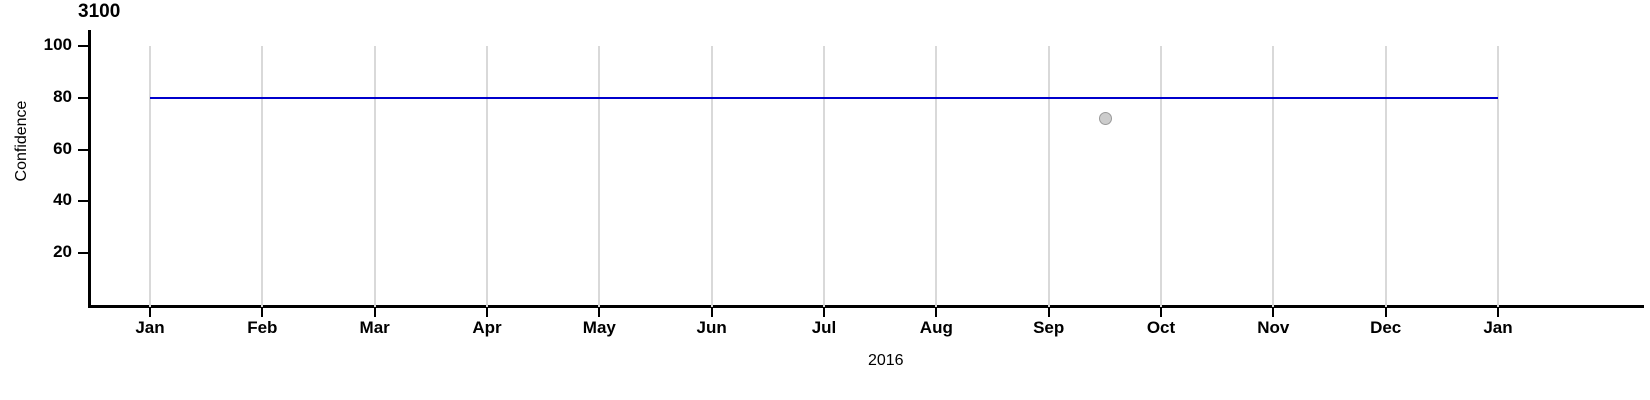  Describe the element at coordinates (885, 360) in the screenshot. I see `x-axis-title: 2016` at that location.